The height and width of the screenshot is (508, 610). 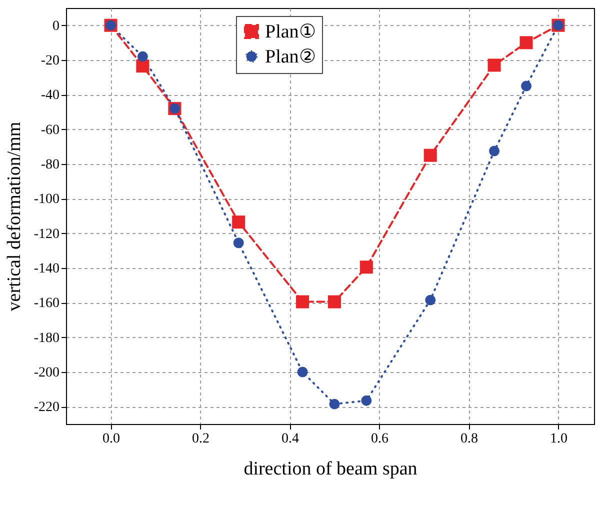 What do you see at coordinates (56, 26) in the screenshot?
I see `y-tick-label: 0` at bounding box center [56, 26].